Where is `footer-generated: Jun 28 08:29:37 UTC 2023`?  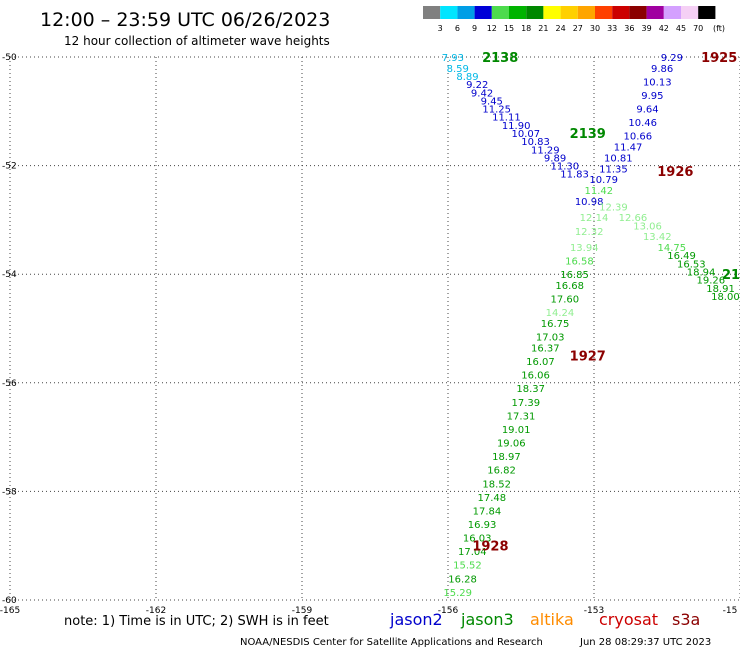
footer-generated: Jun 28 08:29:37 UTC 2023 is located at coordinates (645, 642).